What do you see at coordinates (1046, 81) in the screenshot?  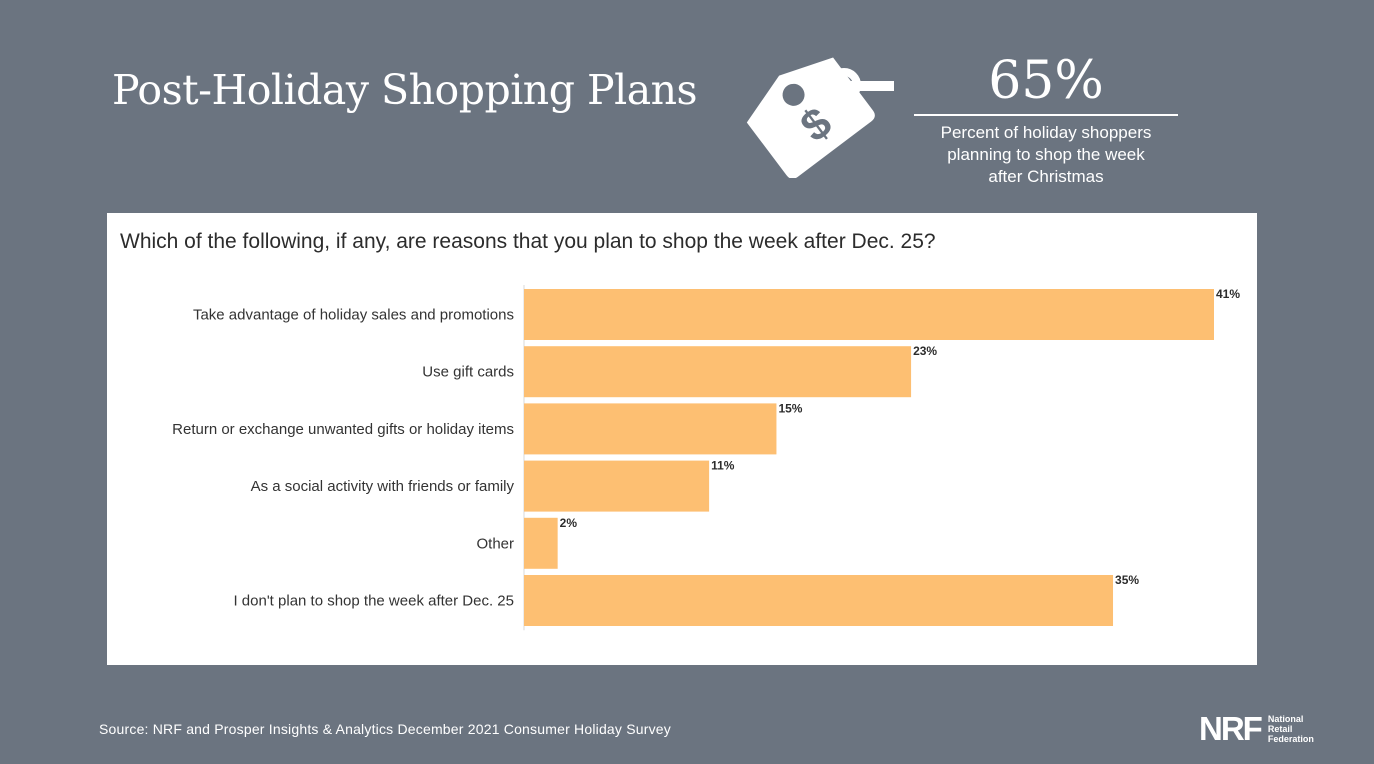 I see `stat-value: 65%` at bounding box center [1046, 81].